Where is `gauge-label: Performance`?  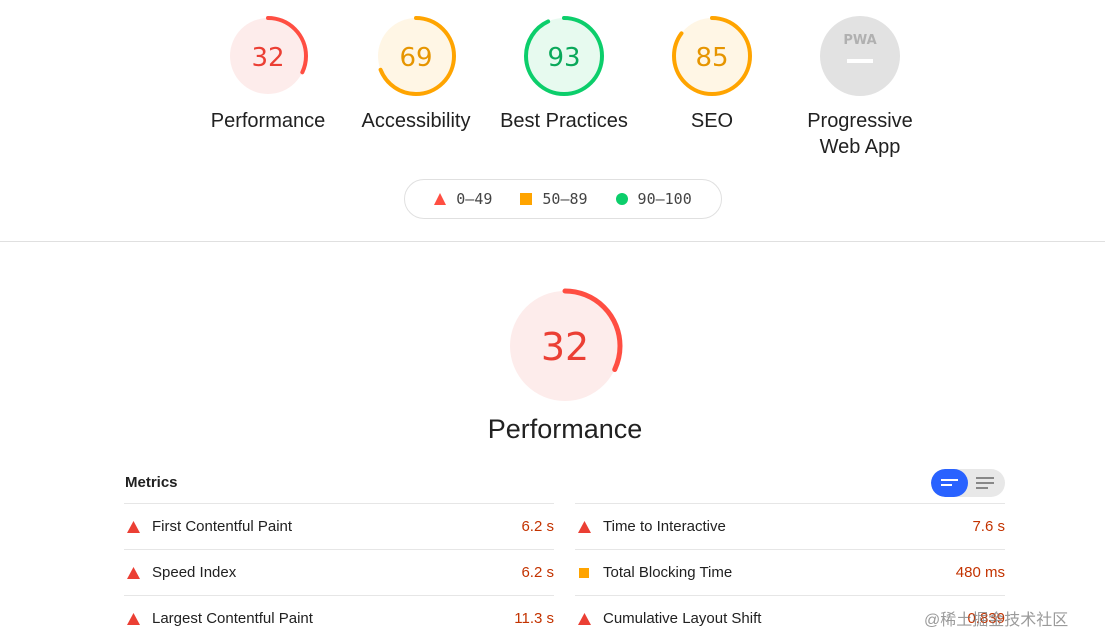
gauge-label: Performance is located at coordinates (268, 121).